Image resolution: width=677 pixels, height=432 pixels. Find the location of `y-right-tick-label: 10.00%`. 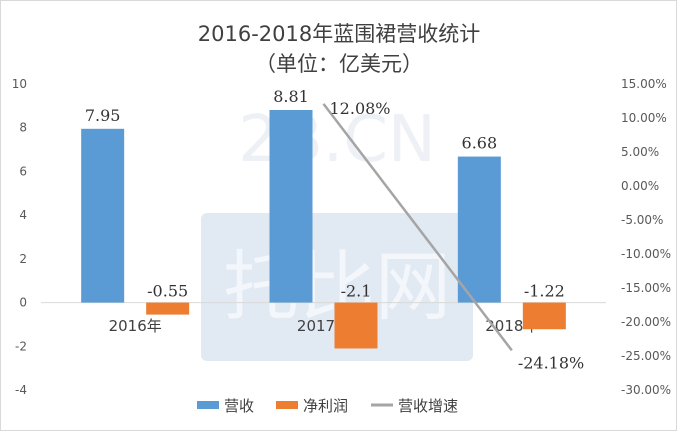

y-right-tick-label: 10.00% is located at coordinates (644, 118).